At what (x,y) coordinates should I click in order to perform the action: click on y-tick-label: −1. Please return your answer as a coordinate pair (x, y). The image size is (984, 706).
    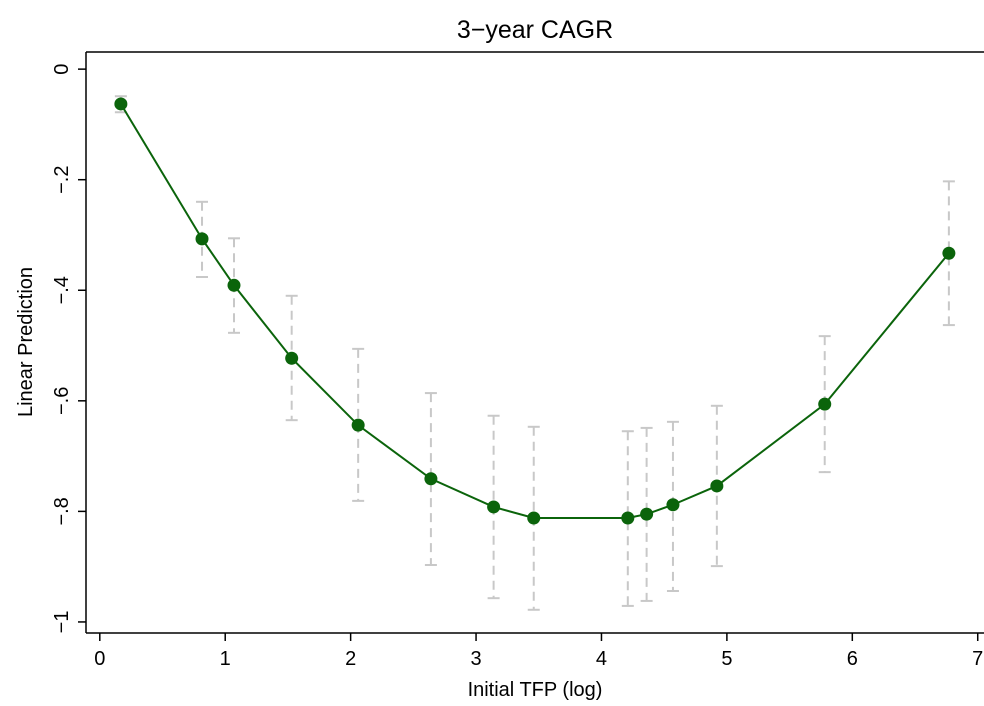
    Looking at the image, I should click on (62, 622).